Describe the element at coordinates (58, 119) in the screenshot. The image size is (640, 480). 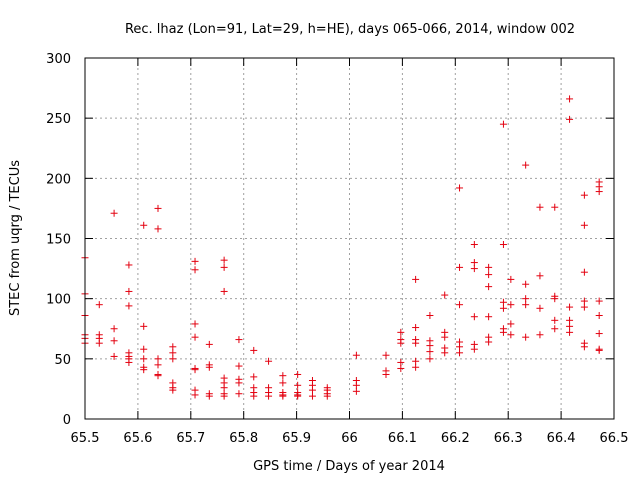
I see `y-tick-label: 250` at that location.